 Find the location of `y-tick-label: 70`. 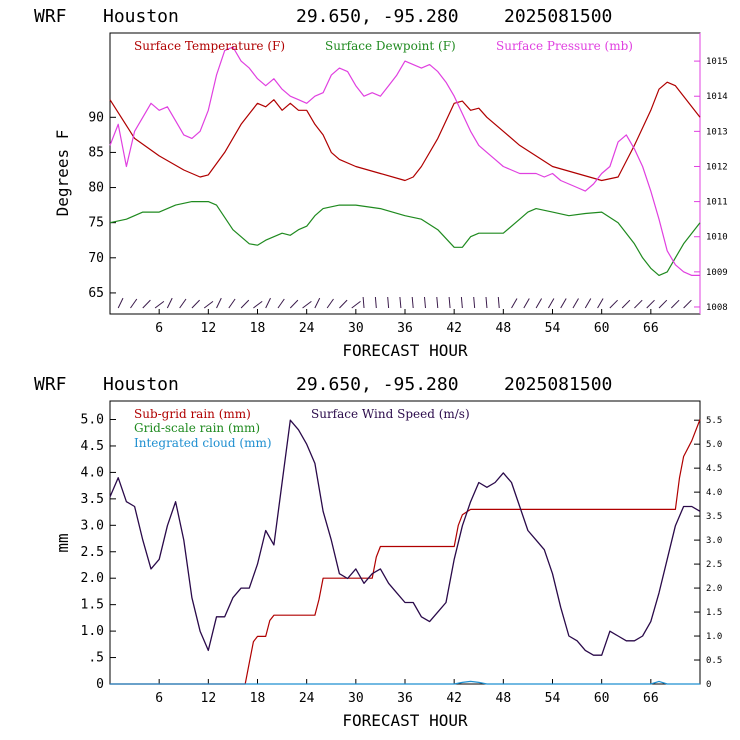

y-tick-label: 70 is located at coordinates (96, 258).